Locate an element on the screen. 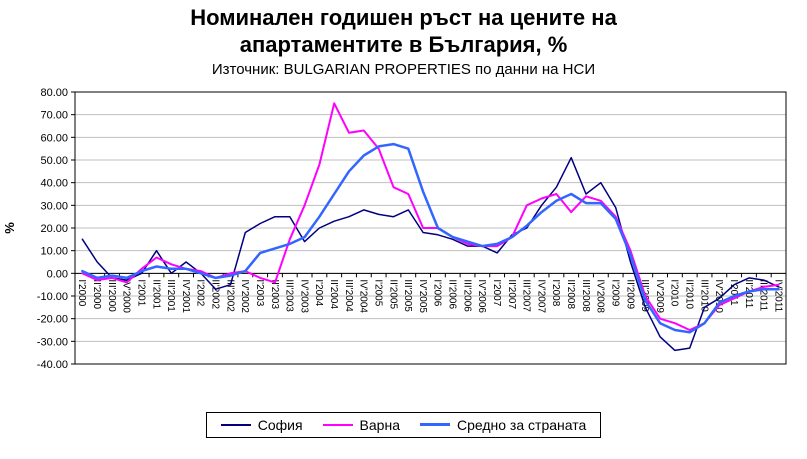 The height and width of the screenshot is (459, 807). y-tick-label: 50.00 is located at coordinates (54, 161).